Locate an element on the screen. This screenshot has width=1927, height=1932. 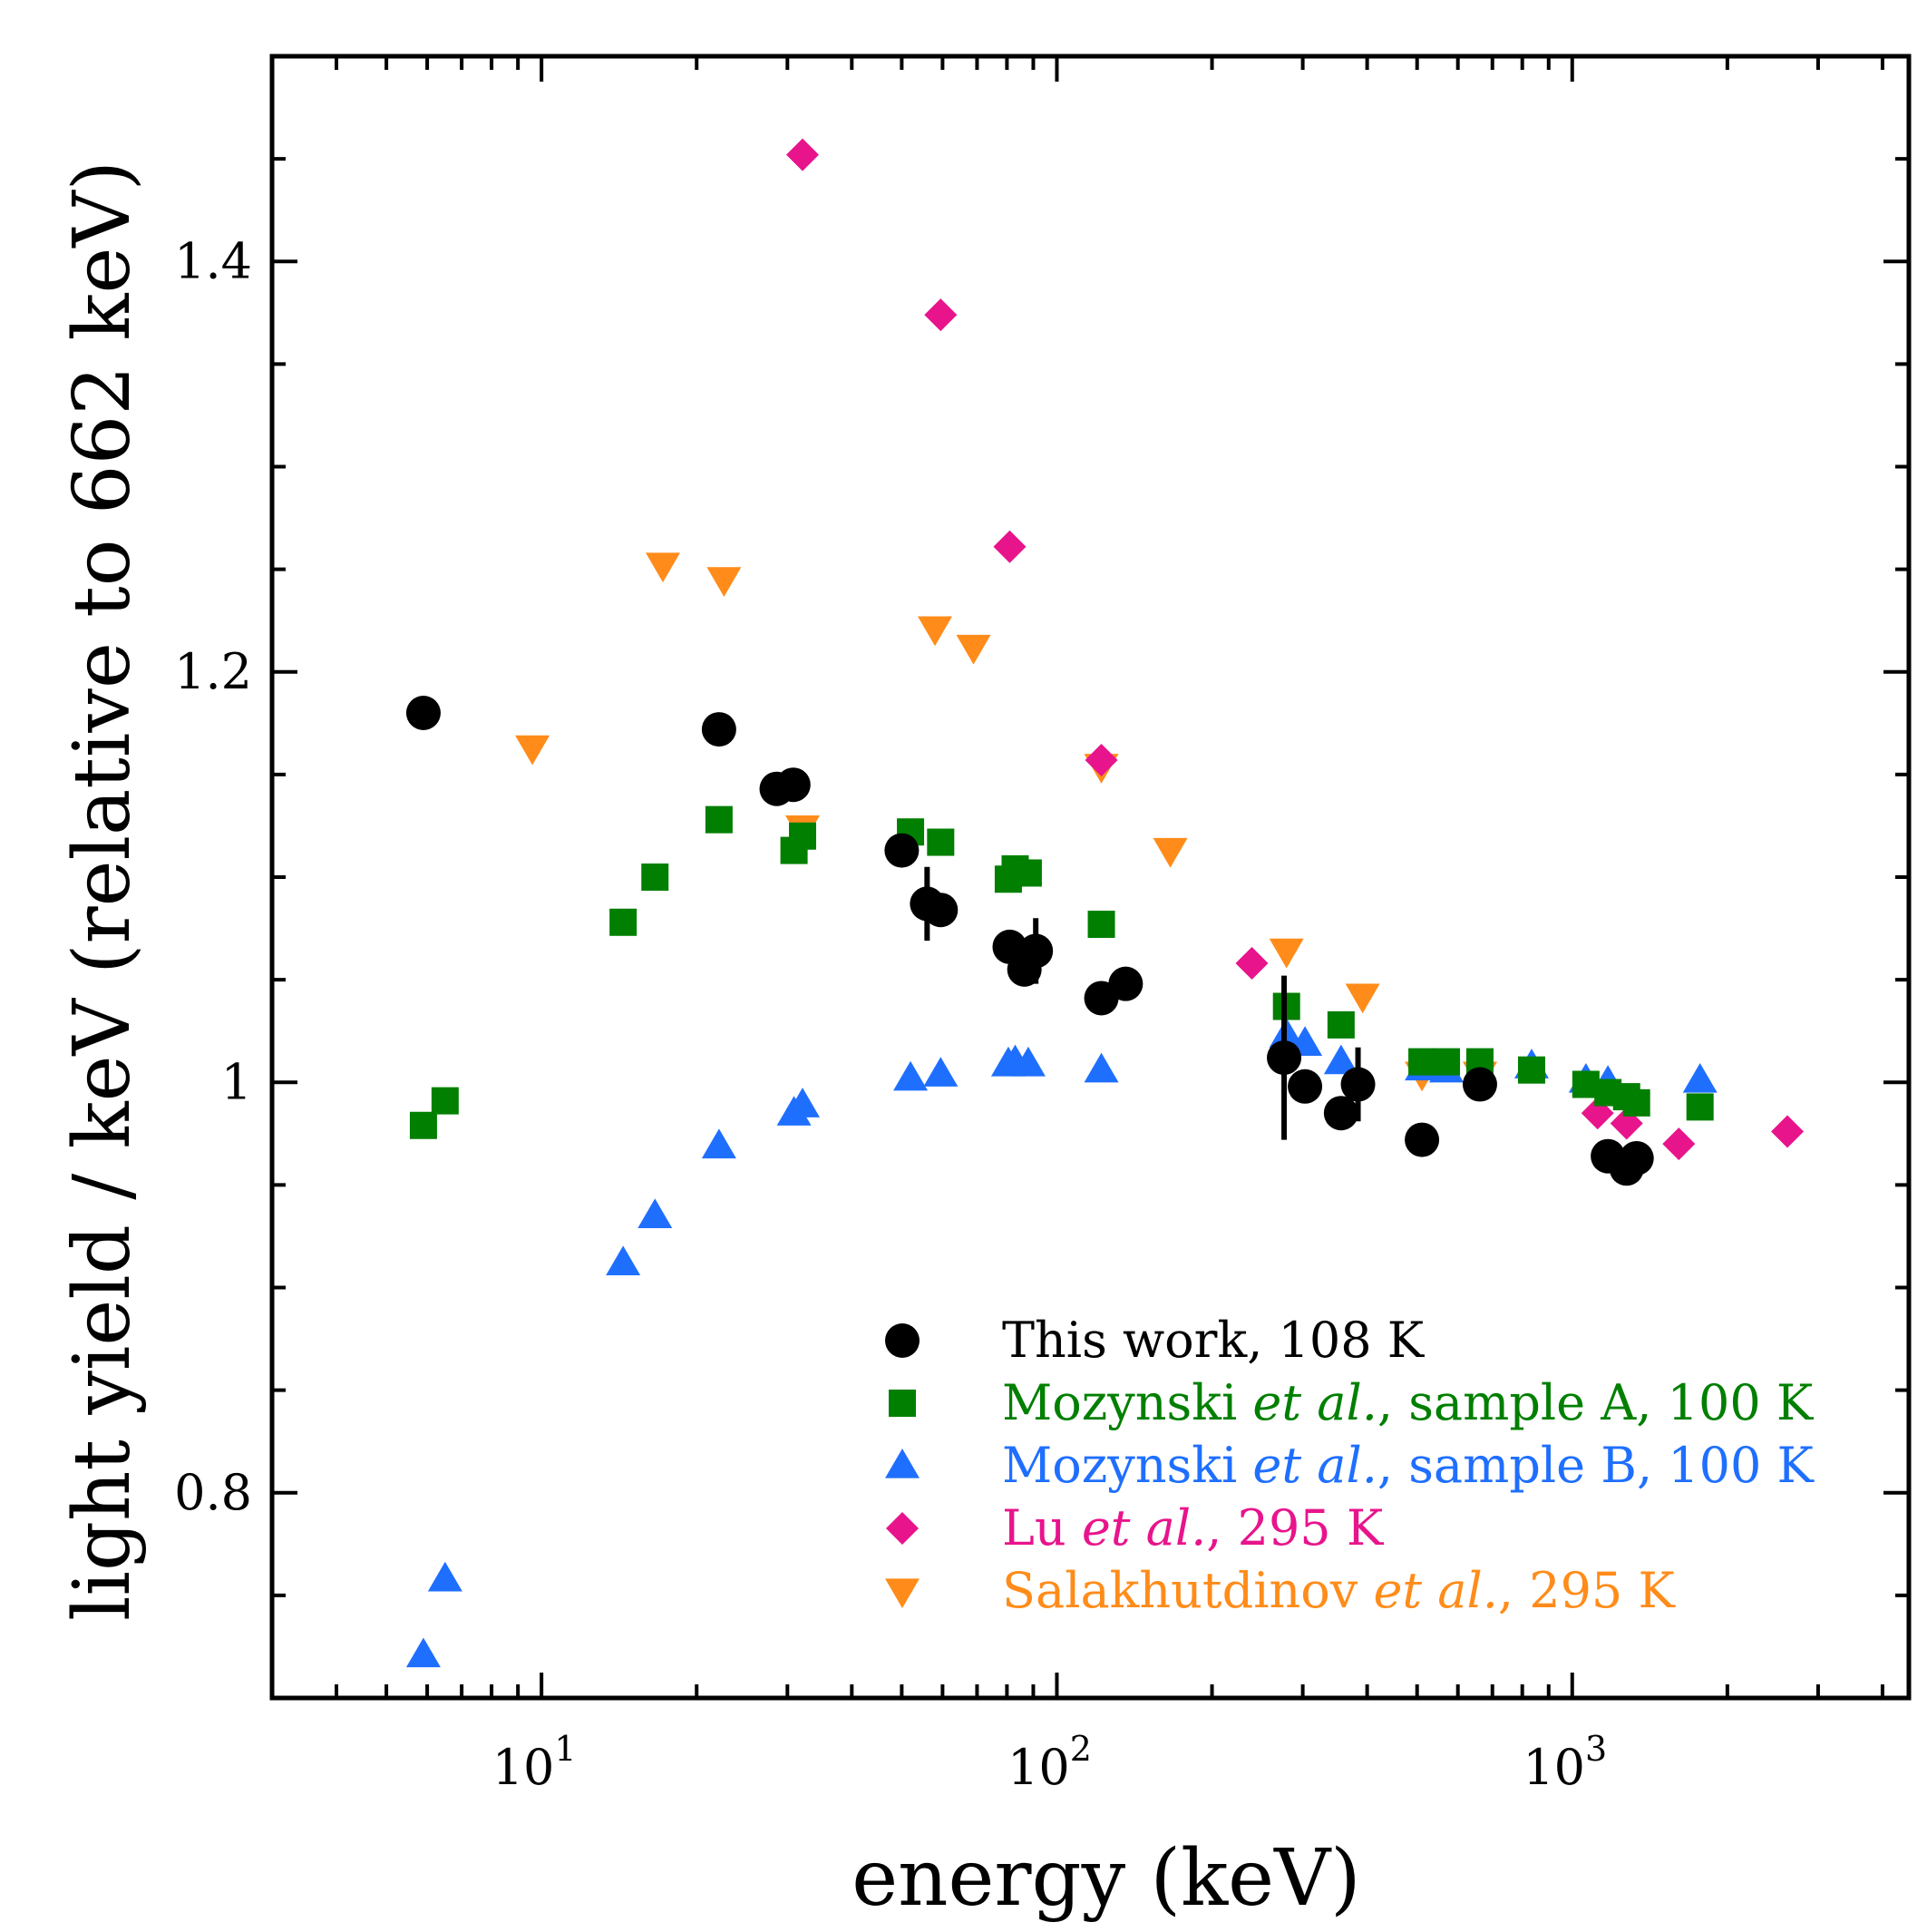
legend-label-part: , sample B, 100 K is located at coordinates (1596, 1465).